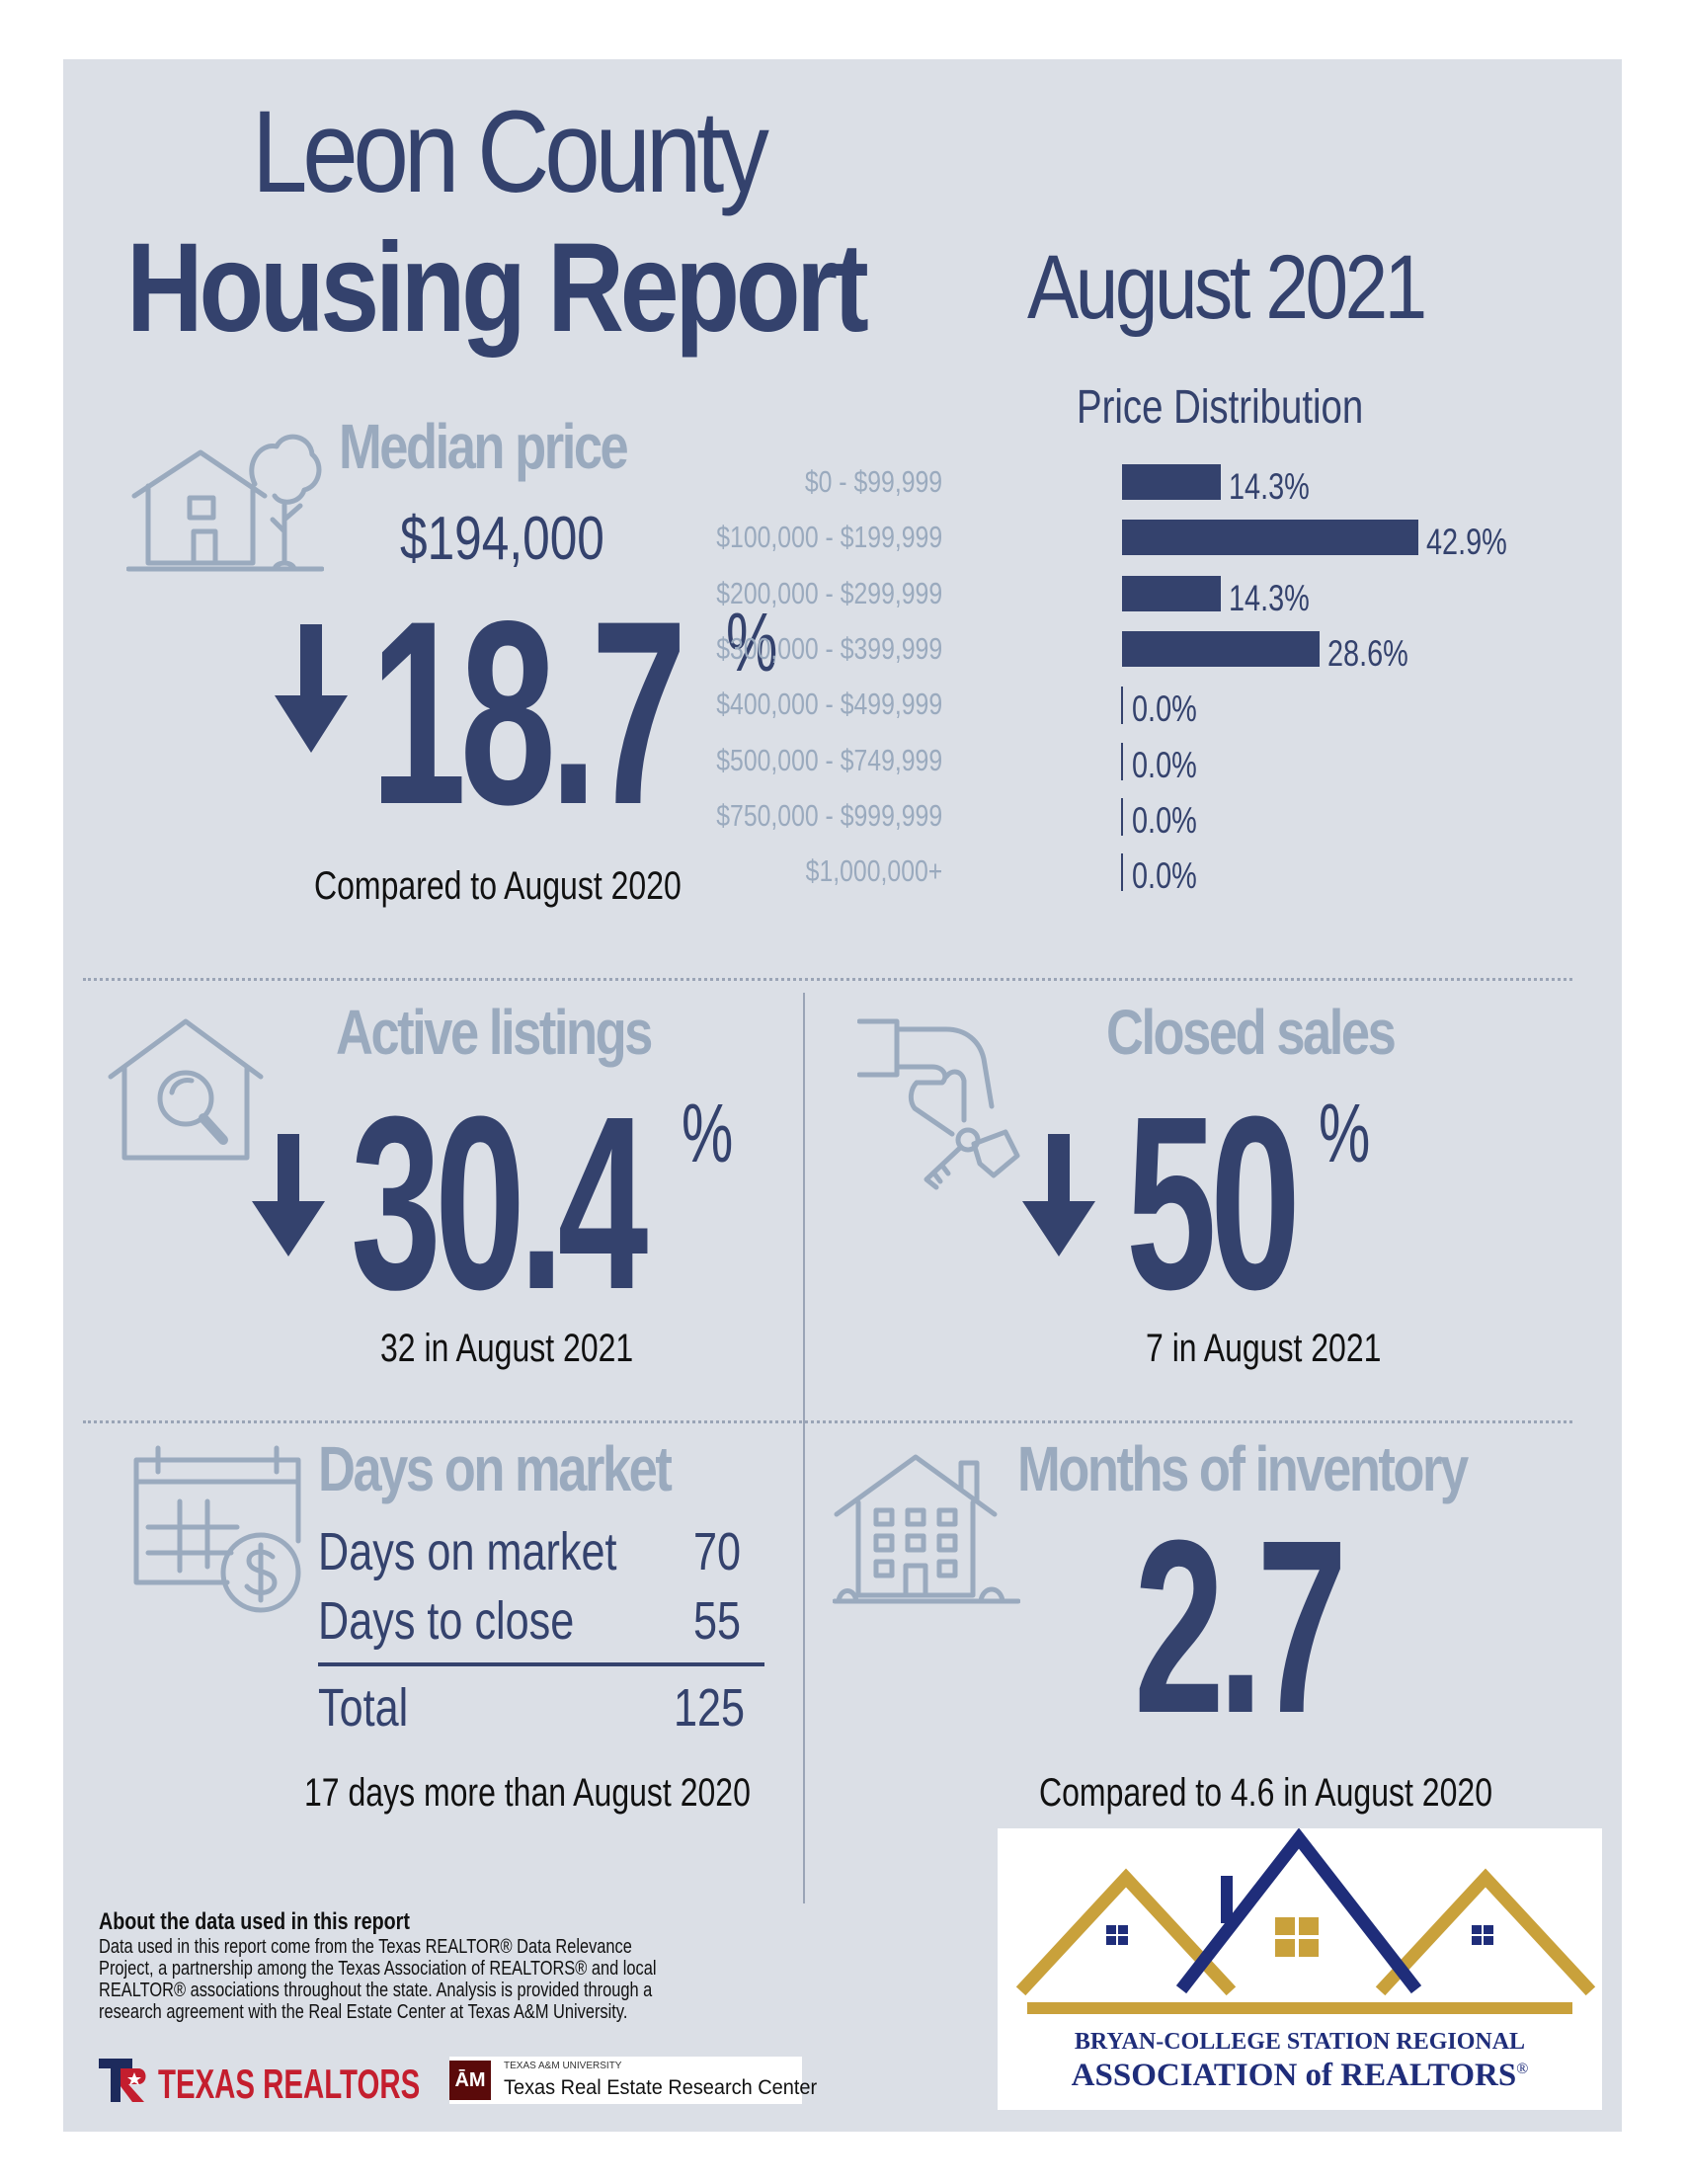 This screenshot has height=2184, width=1687. I want to click on texas-realtors-mark-icon, so click(122, 2080).